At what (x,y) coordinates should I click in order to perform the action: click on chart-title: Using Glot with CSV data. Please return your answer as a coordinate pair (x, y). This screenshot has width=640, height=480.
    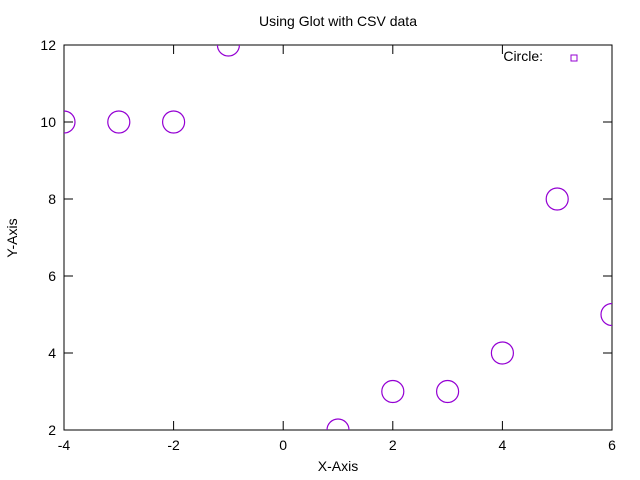
    Looking at the image, I should click on (338, 21).